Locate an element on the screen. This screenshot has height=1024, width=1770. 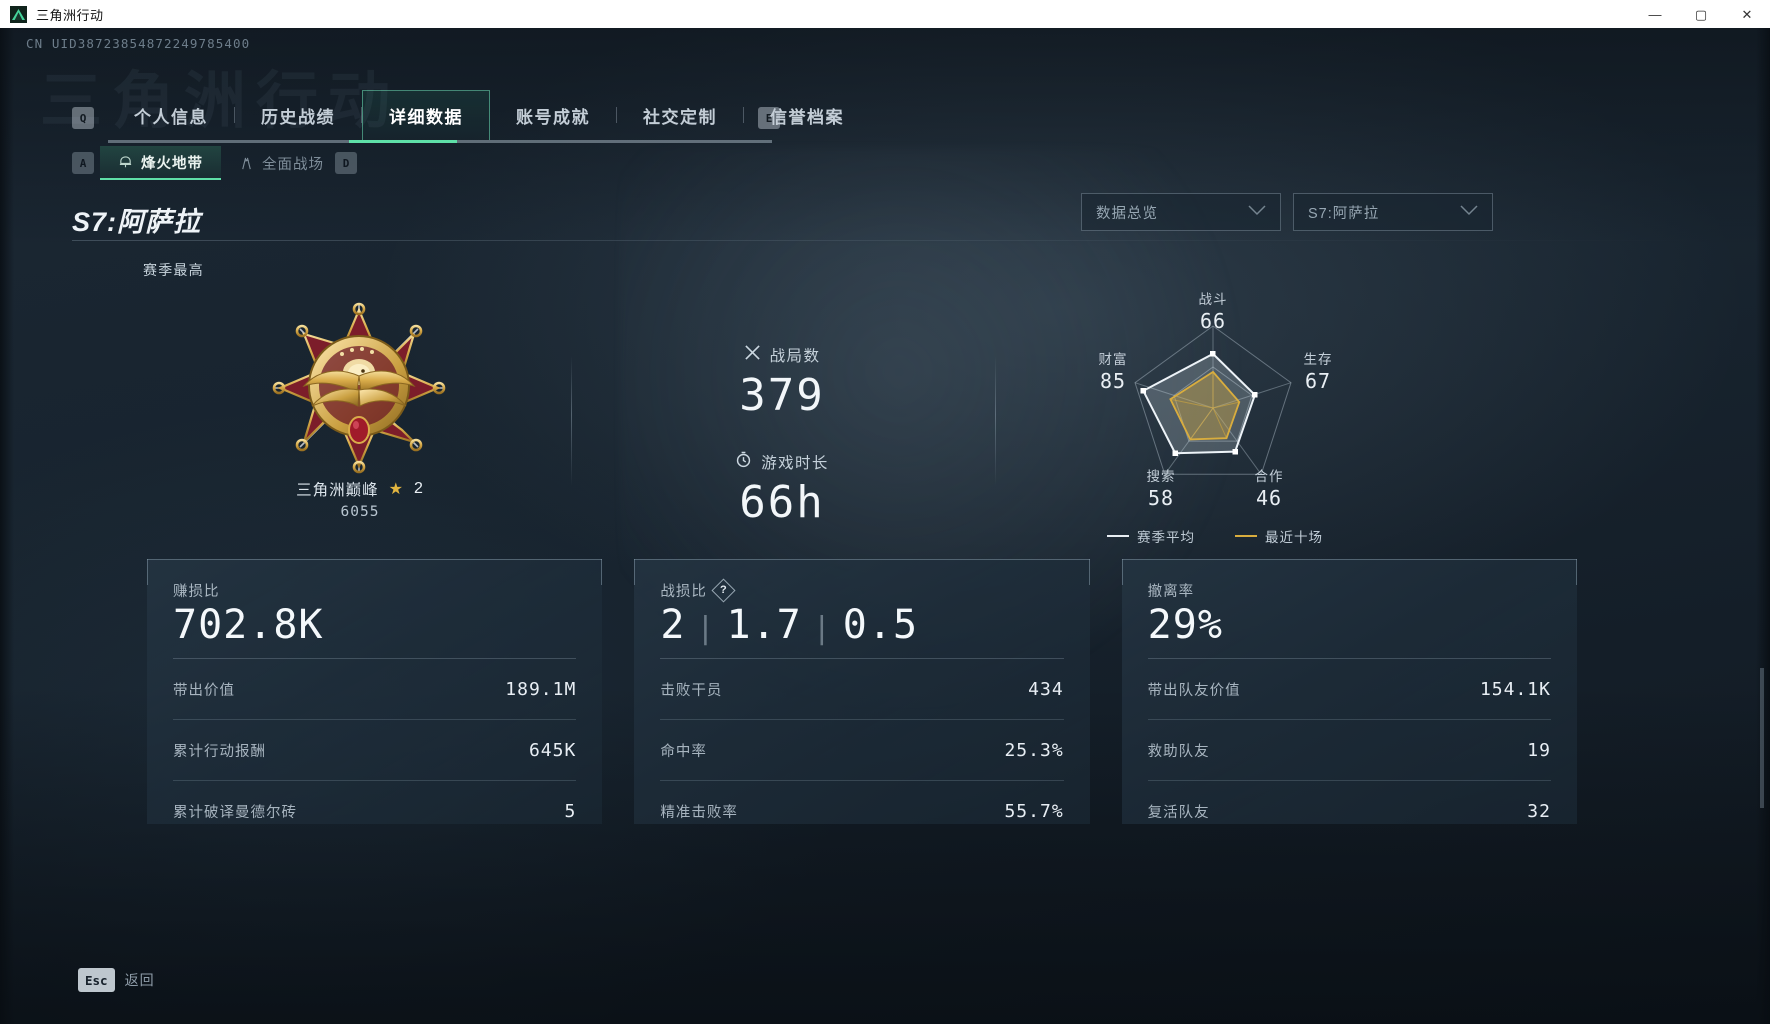
stopwatch-icon is located at coordinates (743, 462).